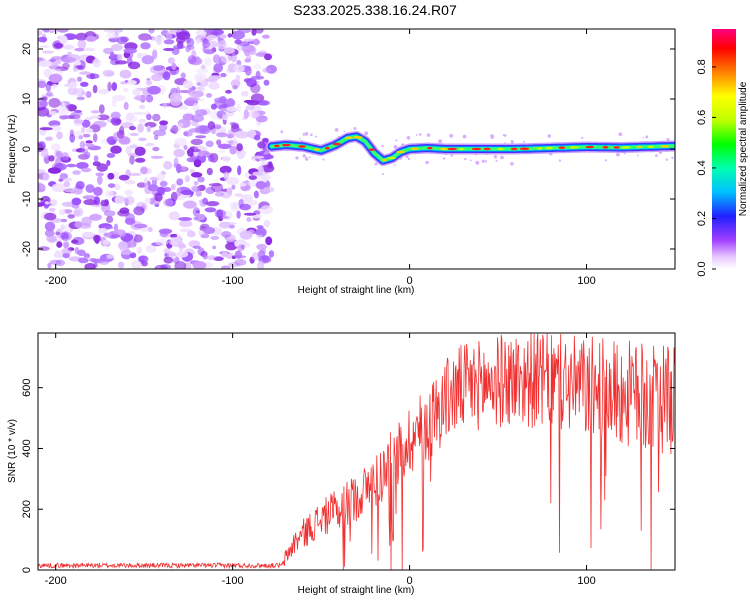 The image size is (750, 600). What do you see at coordinates (743, 148) in the screenshot?
I see `colorbar-label: Normalized spectral amplitude` at bounding box center [743, 148].